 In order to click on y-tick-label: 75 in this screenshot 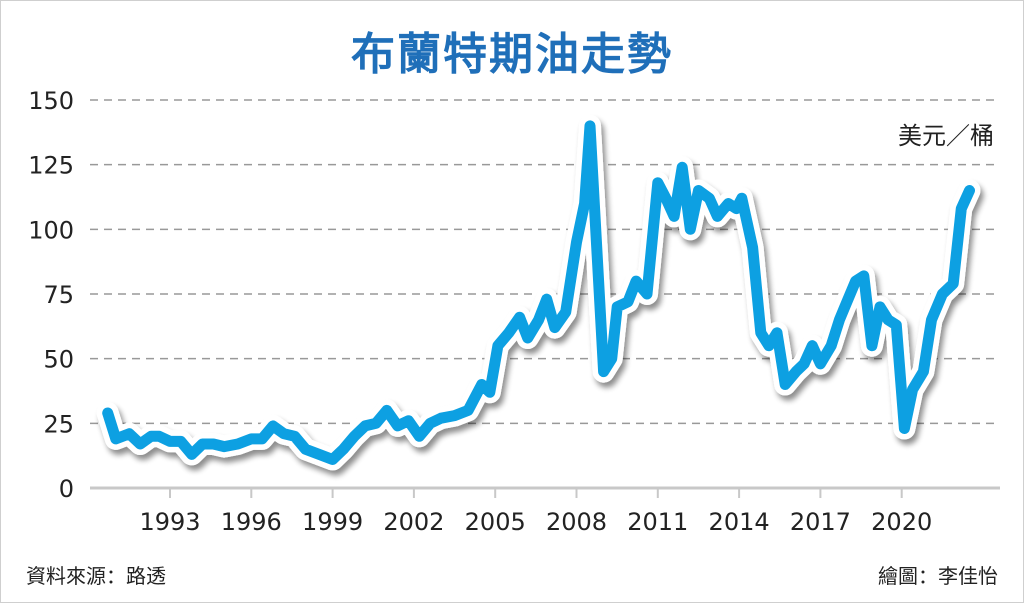, I will do `click(58, 295)`.